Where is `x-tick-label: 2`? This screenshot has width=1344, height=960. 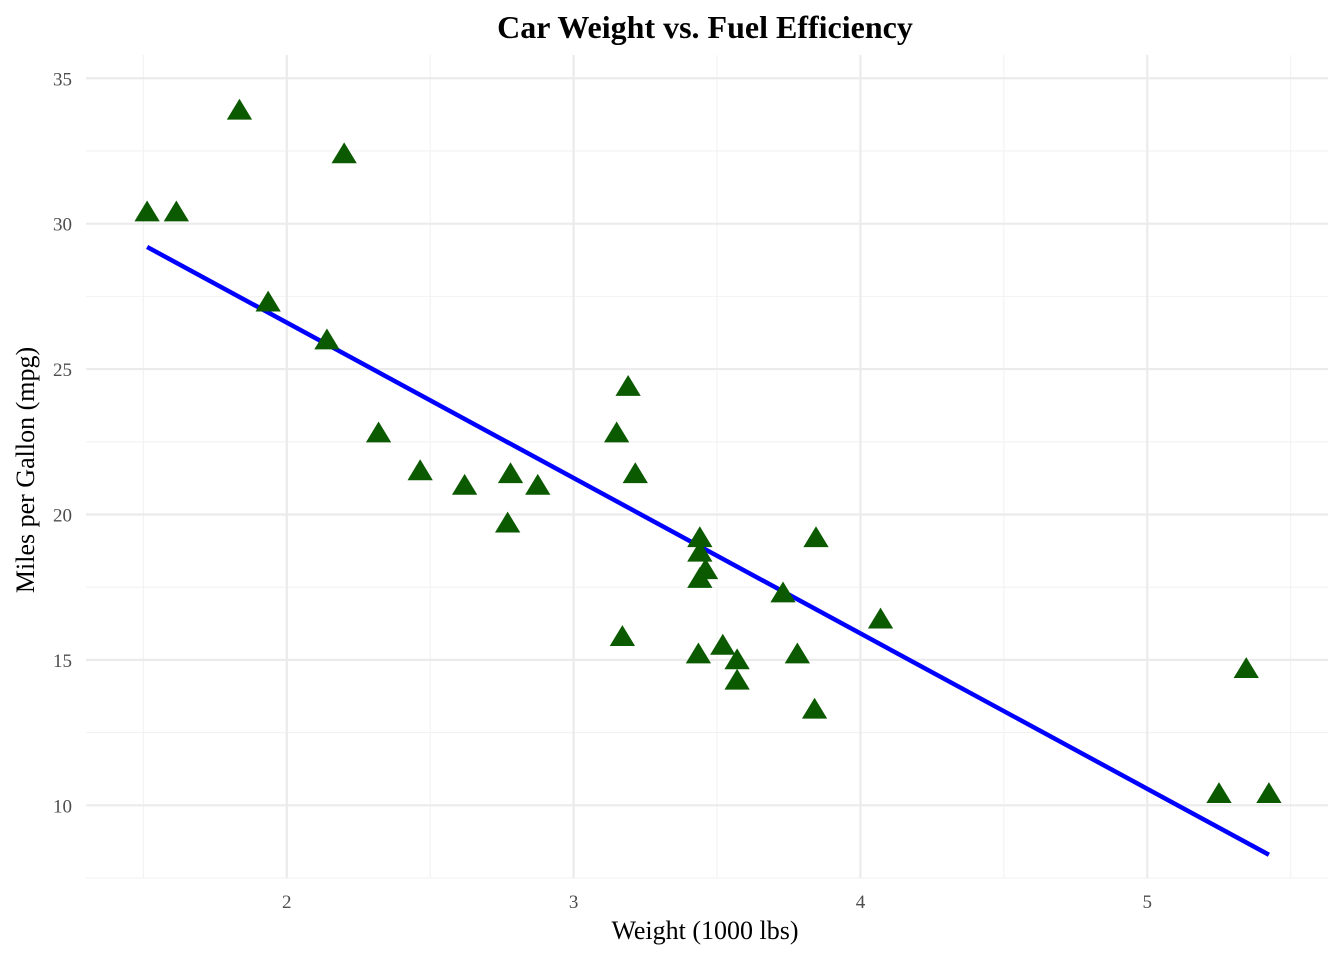
x-tick-label: 2 is located at coordinates (287, 902).